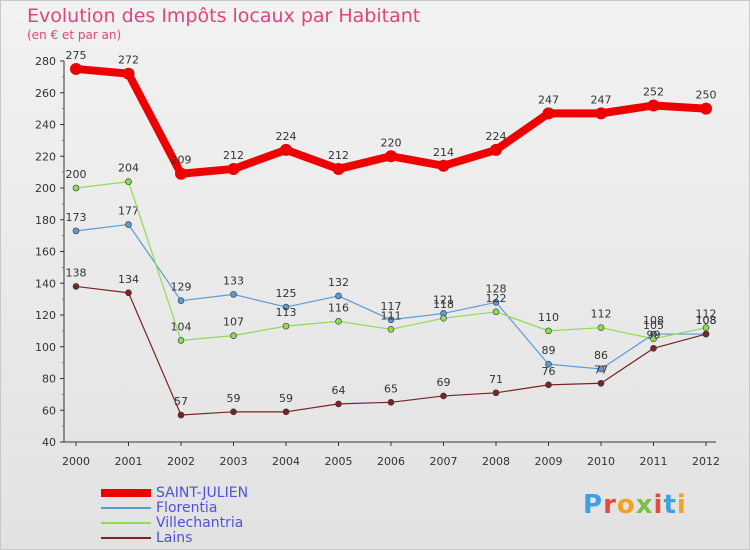 This screenshot has width=750, height=550. What do you see at coordinates (286, 312) in the screenshot?
I see `data-label-villechantria: 113` at bounding box center [286, 312].